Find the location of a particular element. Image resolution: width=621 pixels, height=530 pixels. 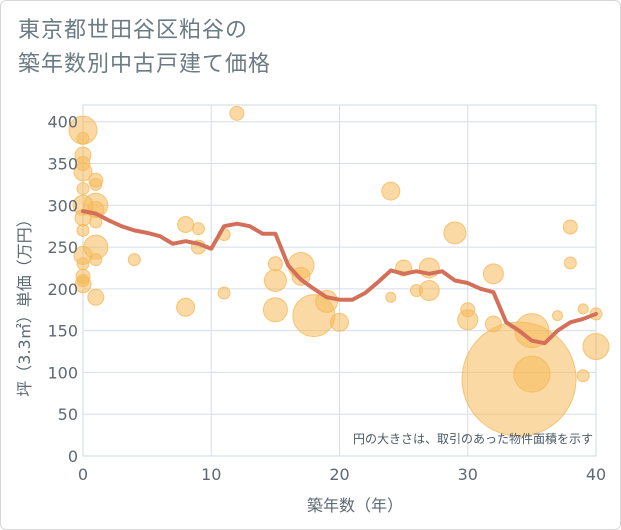

y-tick-label: 0 is located at coordinates (73, 456).